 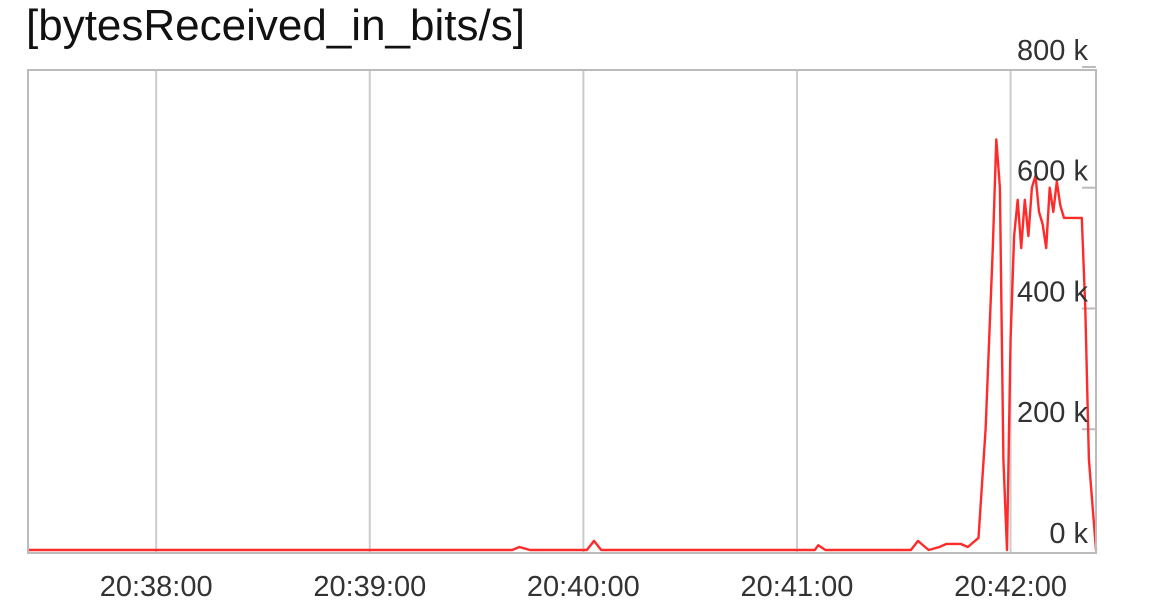 I want to click on y-tick-label: 800 k, so click(x=1052, y=51).